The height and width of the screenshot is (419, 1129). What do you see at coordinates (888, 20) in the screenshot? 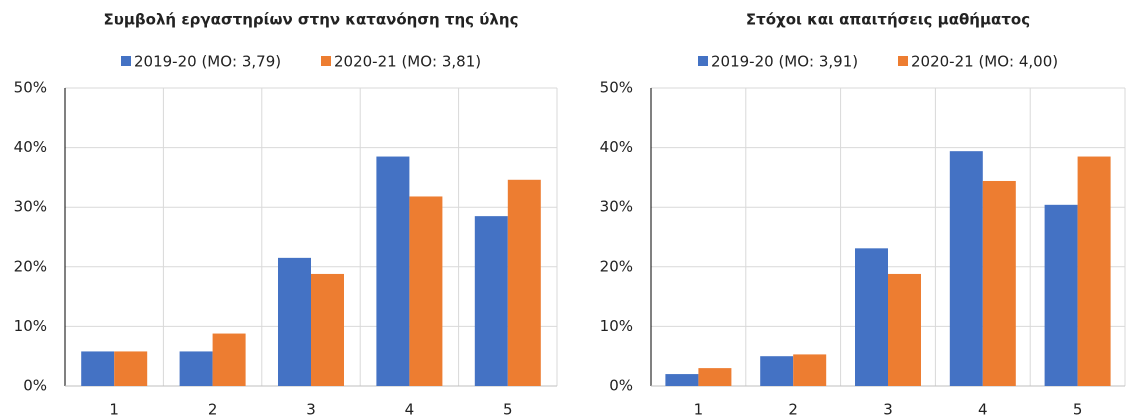
I see `chart-title: Στόχοι και απαιτήσεις μαθήματος` at bounding box center [888, 20].